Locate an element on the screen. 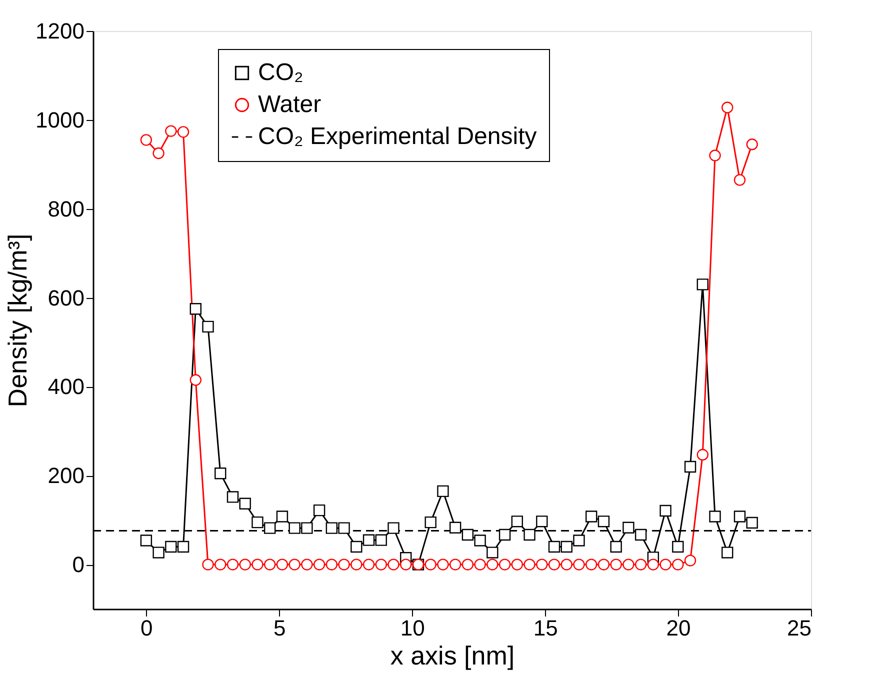  y-tick-label: 0 is located at coordinates (78, 565).